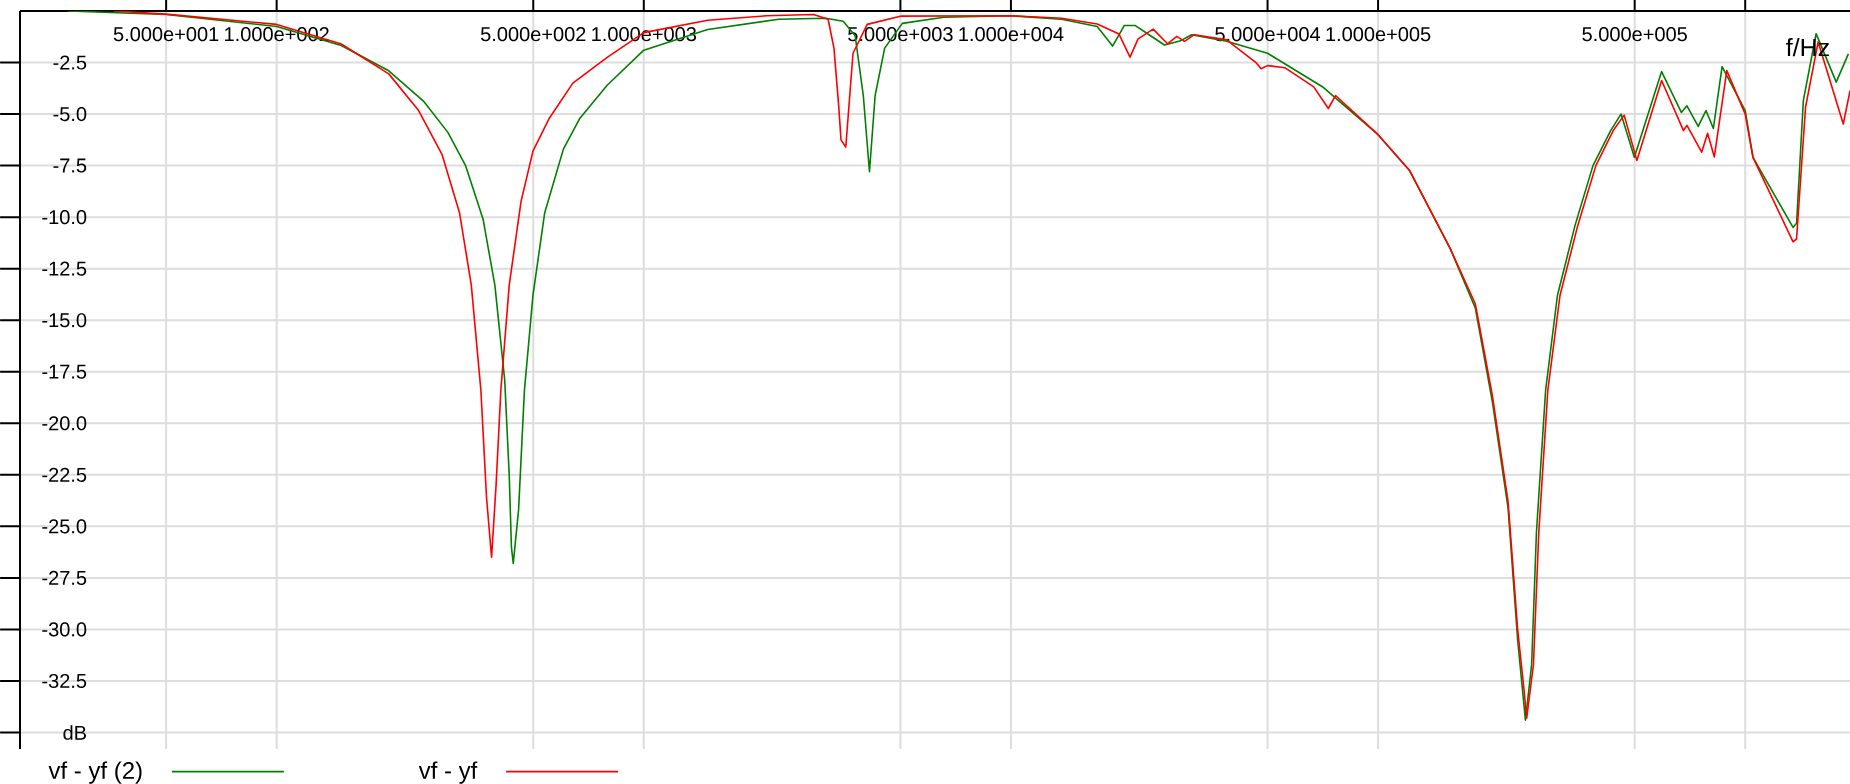 This screenshot has width=1850, height=784. I want to click on y-tick-label: -22.5, so click(64, 474).